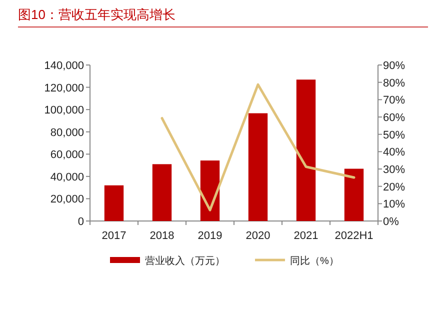 This screenshot has height=330, width=436. Describe the element at coordinates (64, 110) in the screenshot. I see `y-tick-label: 100,000` at that location.